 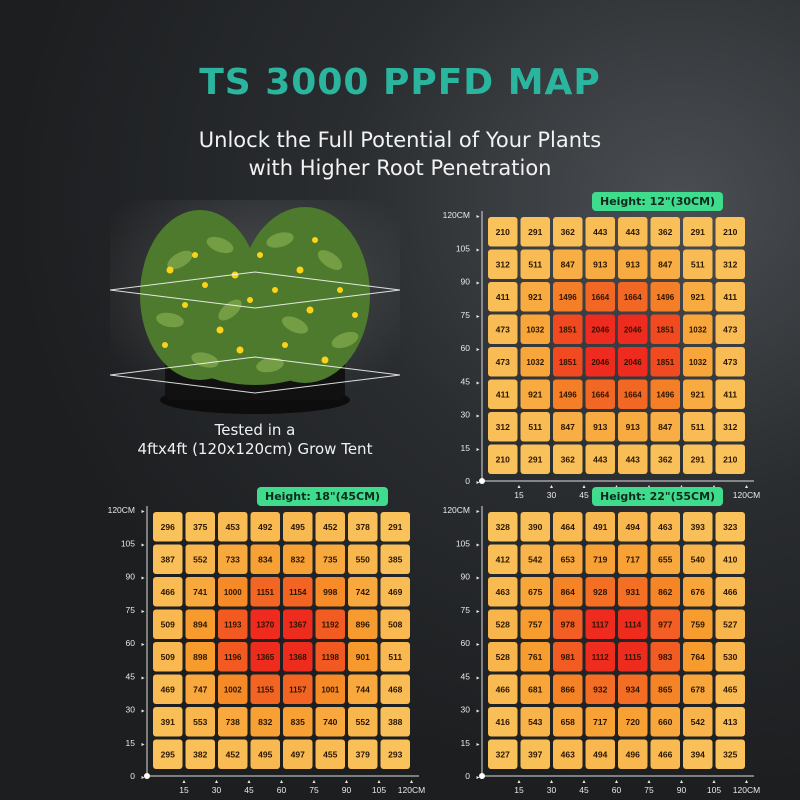 I want to click on y-tick-label: 75, so click(x=466, y=315).